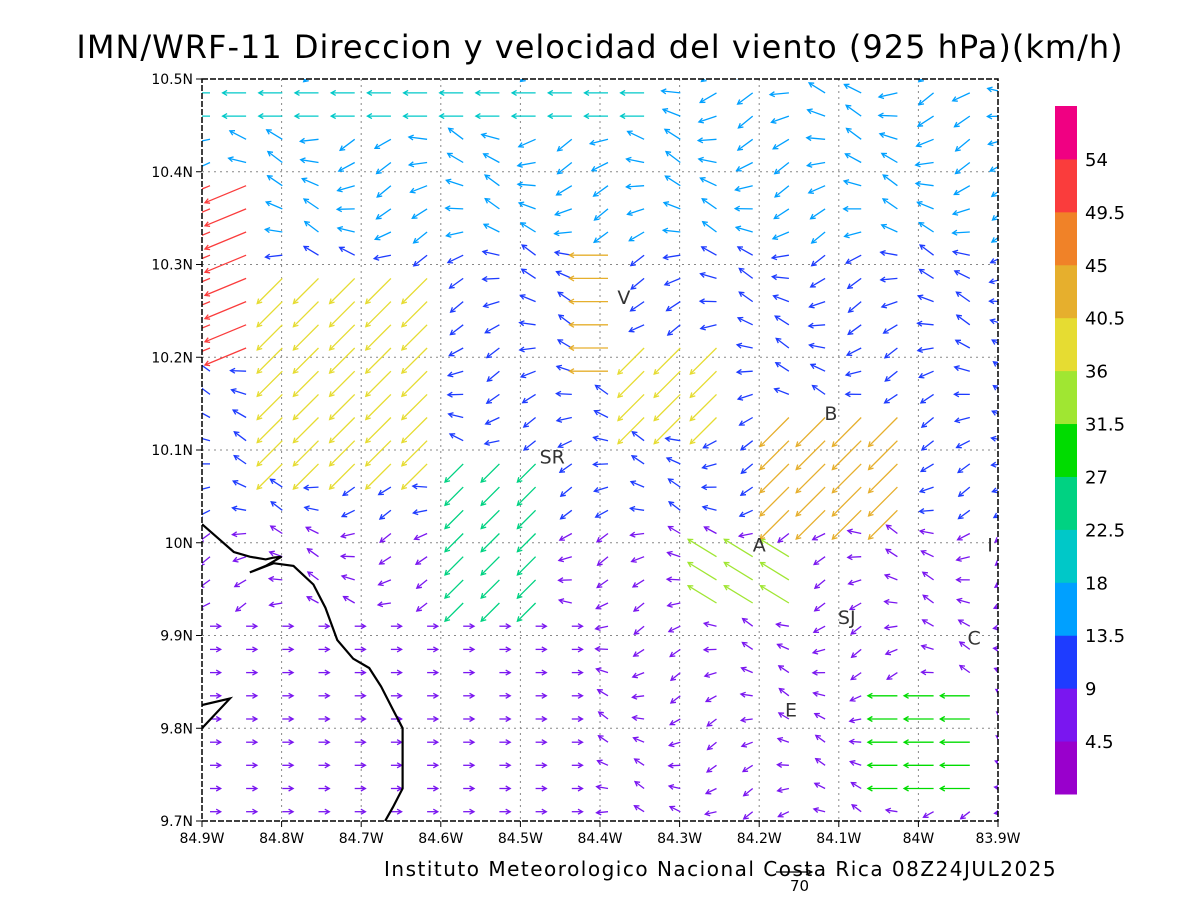 This screenshot has width=1200, height=900. I want to click on x-tick-label: 84.9W, so click(201, 839).